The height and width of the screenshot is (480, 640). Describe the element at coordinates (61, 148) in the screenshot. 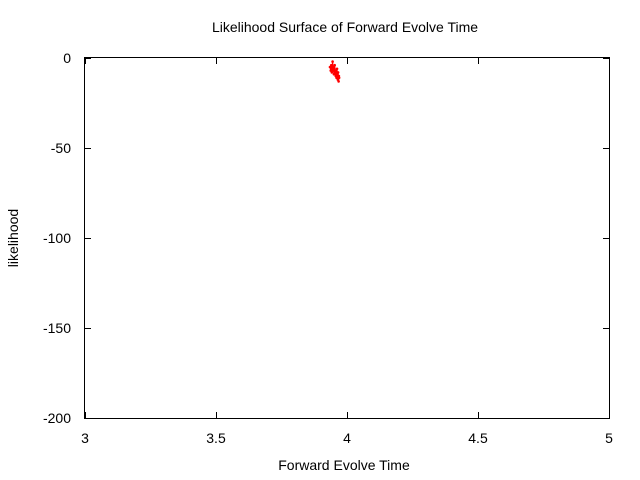

I see `y-tick-label: -50` at that location.